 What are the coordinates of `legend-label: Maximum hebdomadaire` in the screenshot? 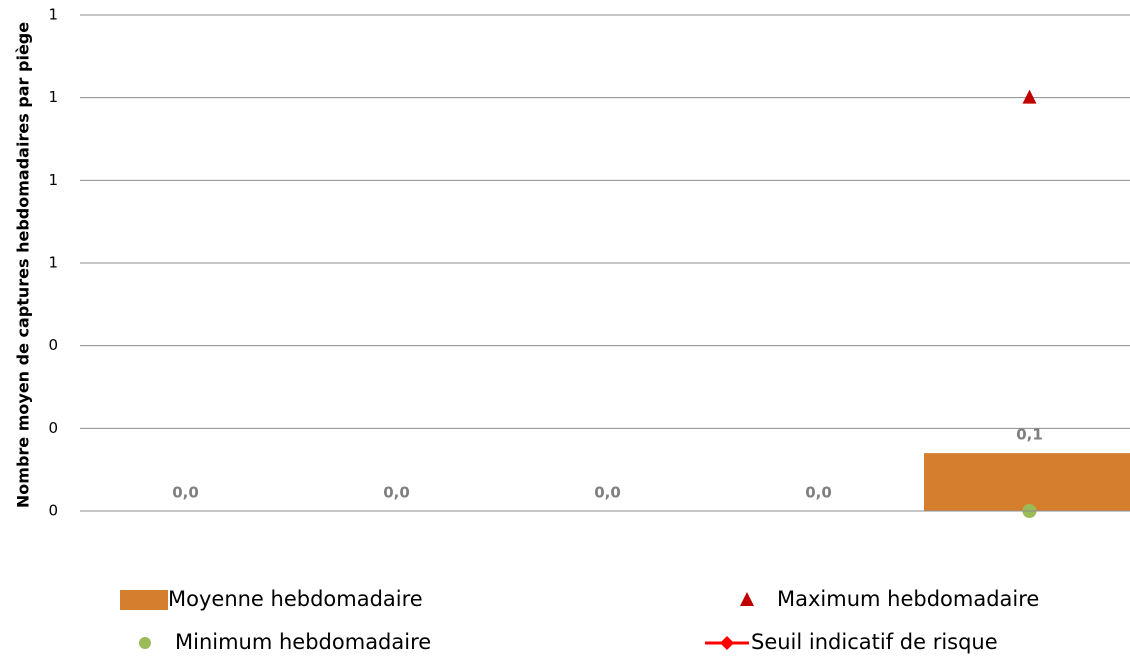 It's located at (908, 599).